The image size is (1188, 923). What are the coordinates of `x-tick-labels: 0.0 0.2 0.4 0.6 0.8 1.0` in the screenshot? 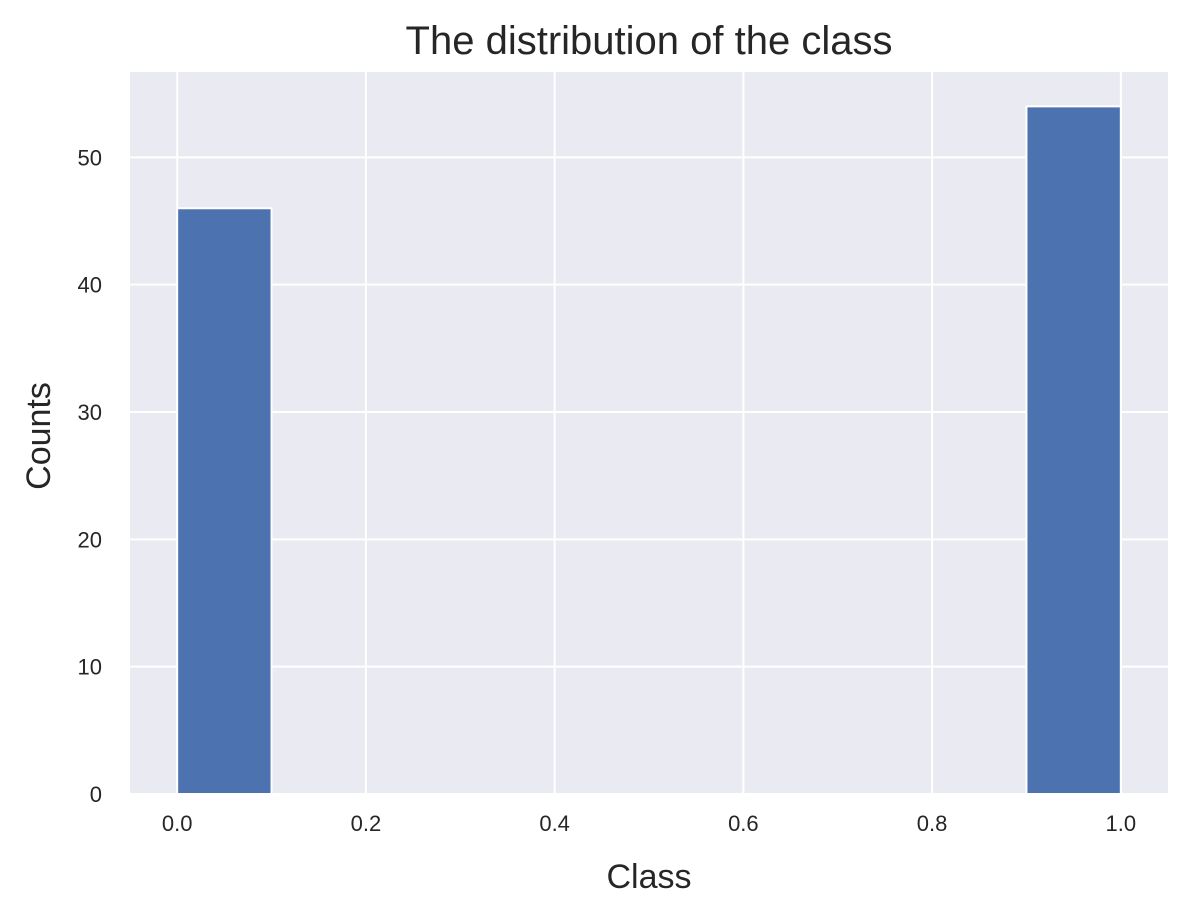 It's located at (649, 823).